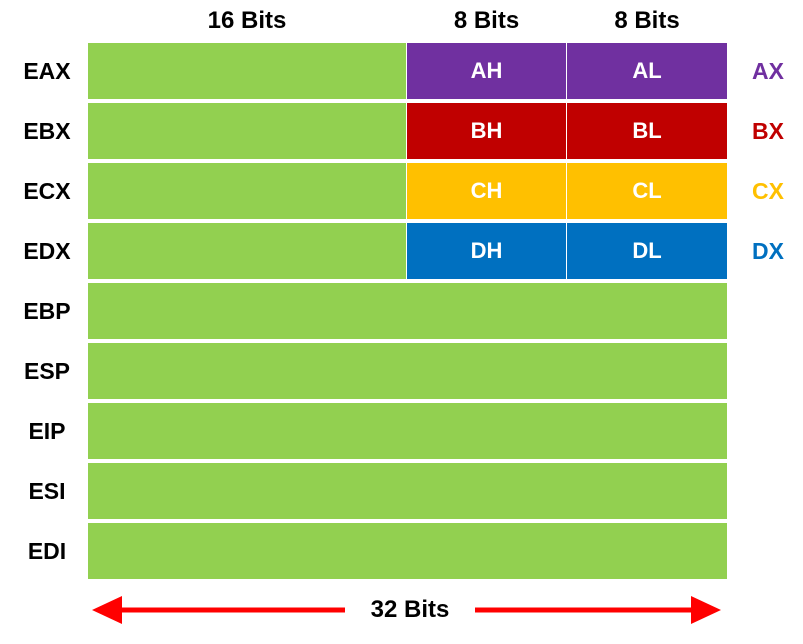 Image resolution: width=803 pixels, height=644 pixels. What do you see at coordinates (486, 131) in the screenshot?
I see `register-ebx-high-byte: BH` at bounding box center [486, 131].